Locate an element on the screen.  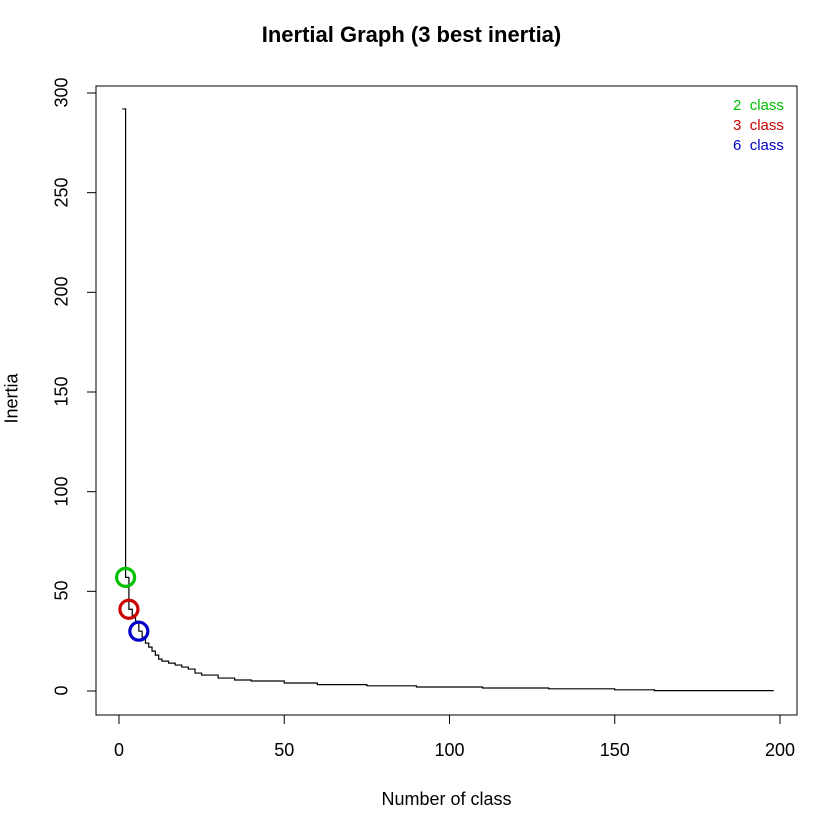
chart-legend: 2 class 3 class 6 class is located at coordinates (758, 126).